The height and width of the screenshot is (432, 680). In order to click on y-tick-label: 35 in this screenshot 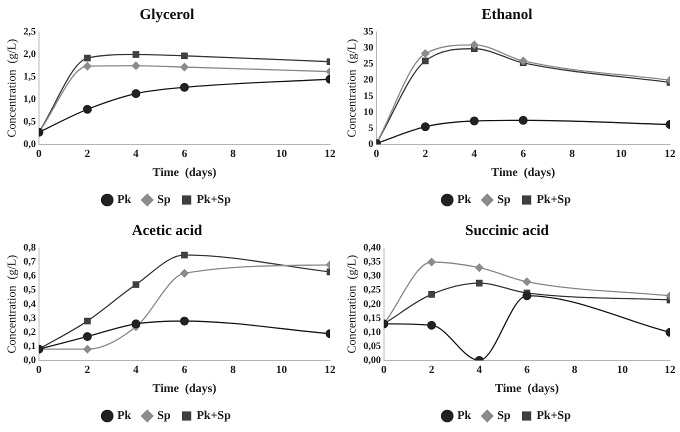, I will do `click(368, 32)`.